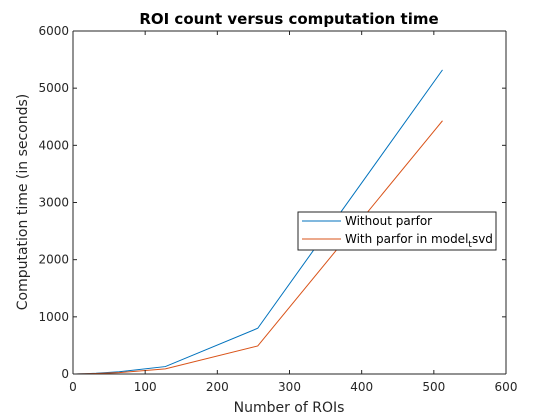 Image resolution: width=560 pixels, height=420 pixels. I want to click on legend-label-with-parfor-suffix: svd, so click(482, 239).